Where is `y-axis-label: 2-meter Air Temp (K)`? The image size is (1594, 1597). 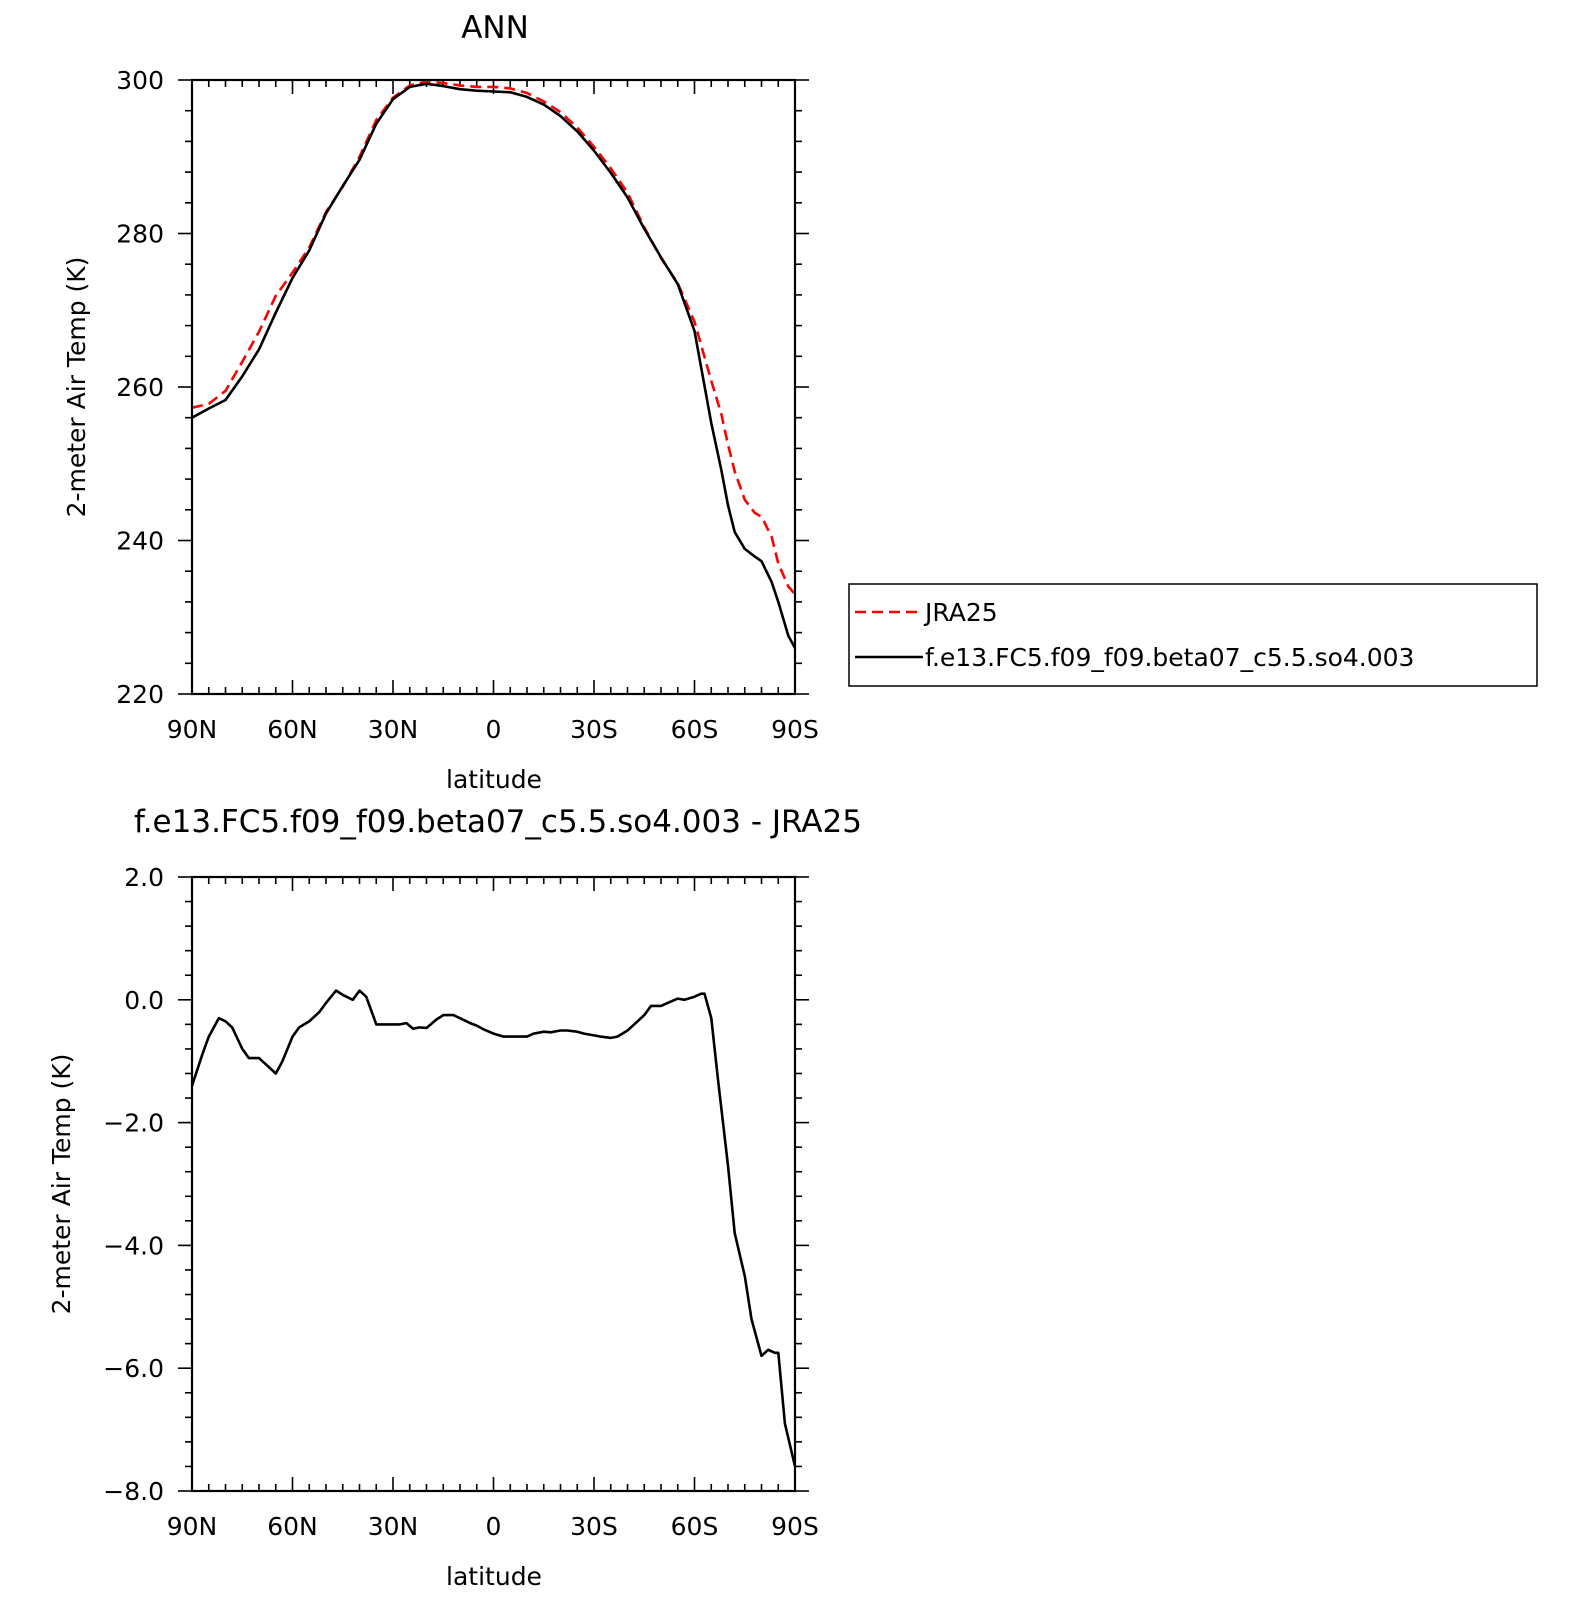
y-axis-label: 2-meter Air Temp (K) is located at coordinates (76, 387).